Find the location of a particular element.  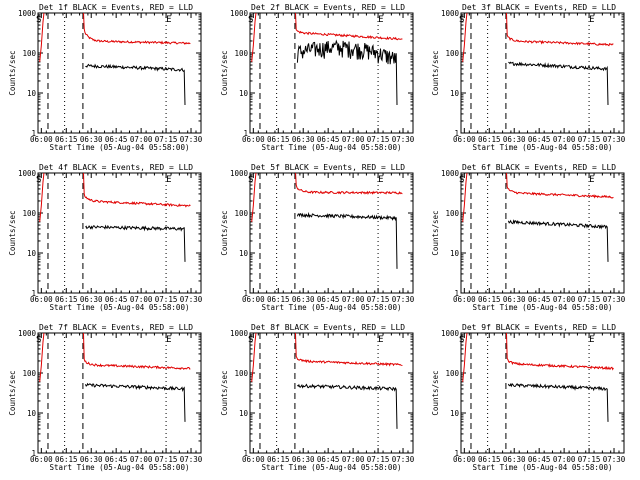

panel-title: Det 6f BLACK = Events, RED = LLD is located at coordinates (539, 167).